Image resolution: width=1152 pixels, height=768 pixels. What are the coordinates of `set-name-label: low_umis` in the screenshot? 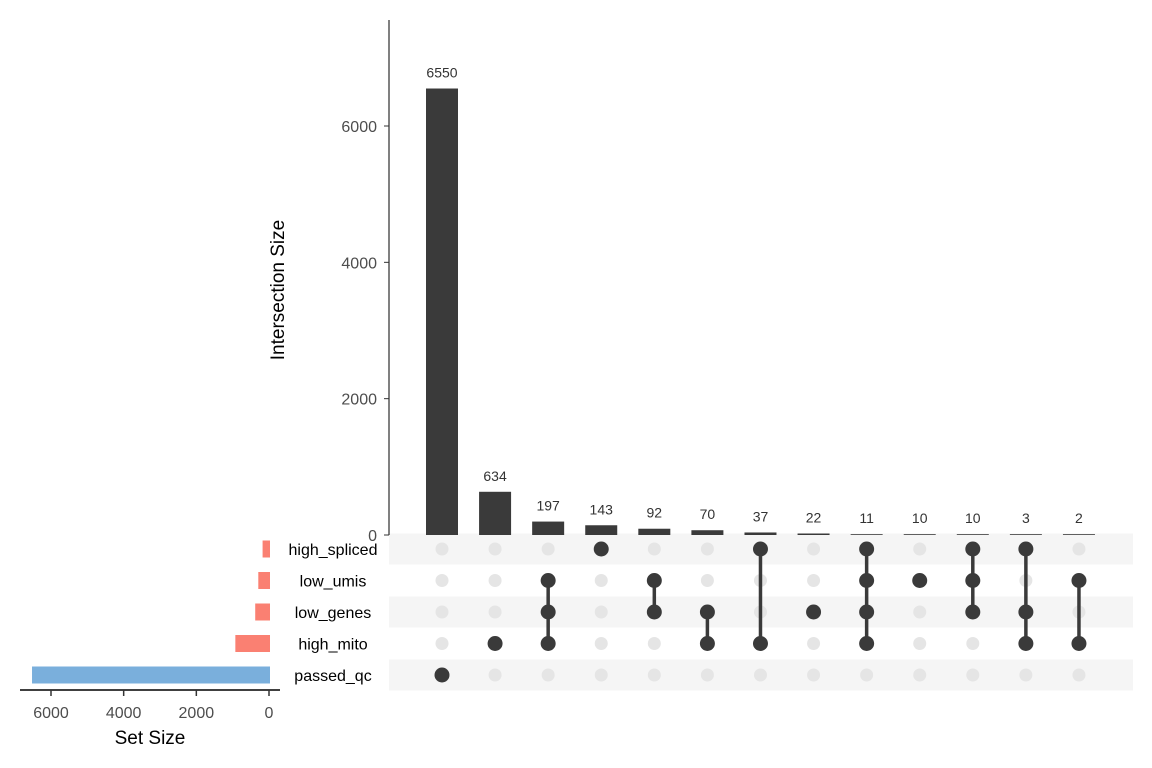 It's located at (333, 582).